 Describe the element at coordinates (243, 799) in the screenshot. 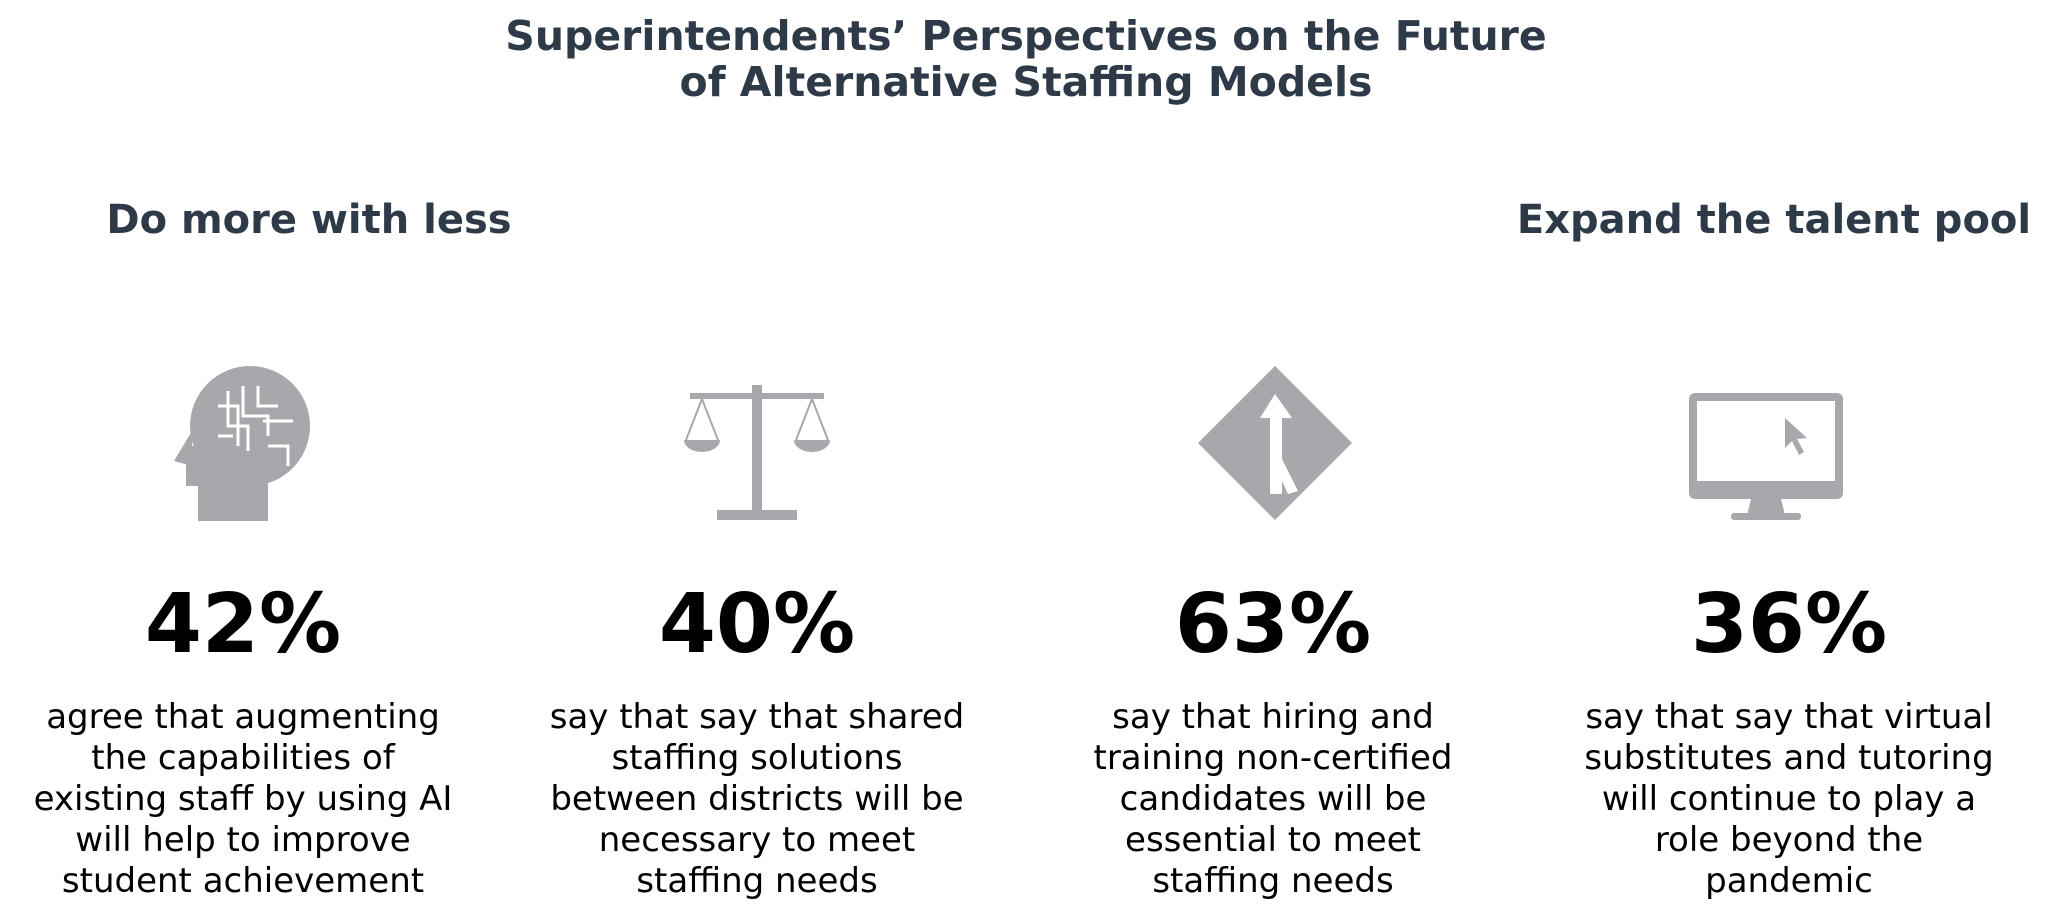

I see `stat-description: existing staff by using AI` at that location.